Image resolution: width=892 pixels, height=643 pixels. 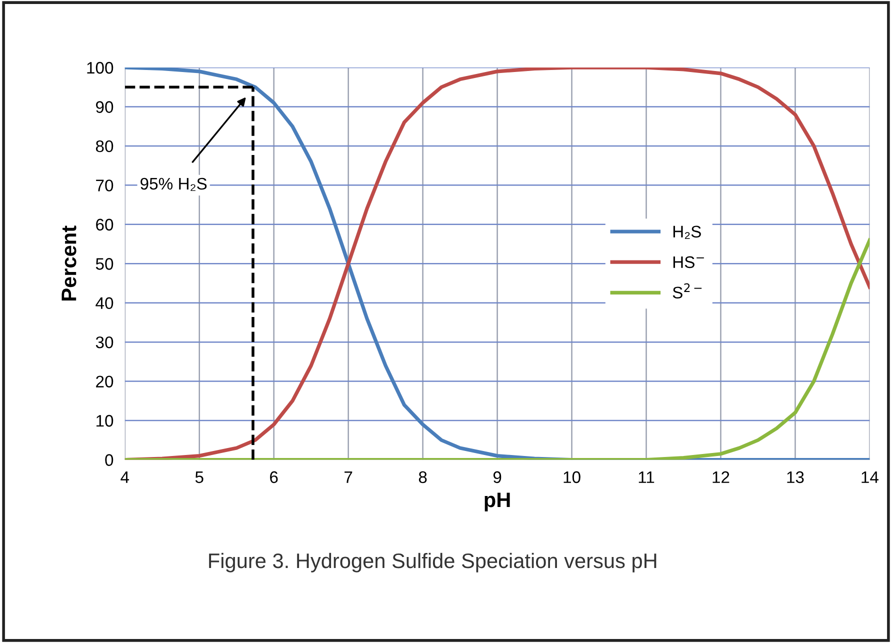 I want to click on y-axis-title: Percent, so click(x=69, y=263).